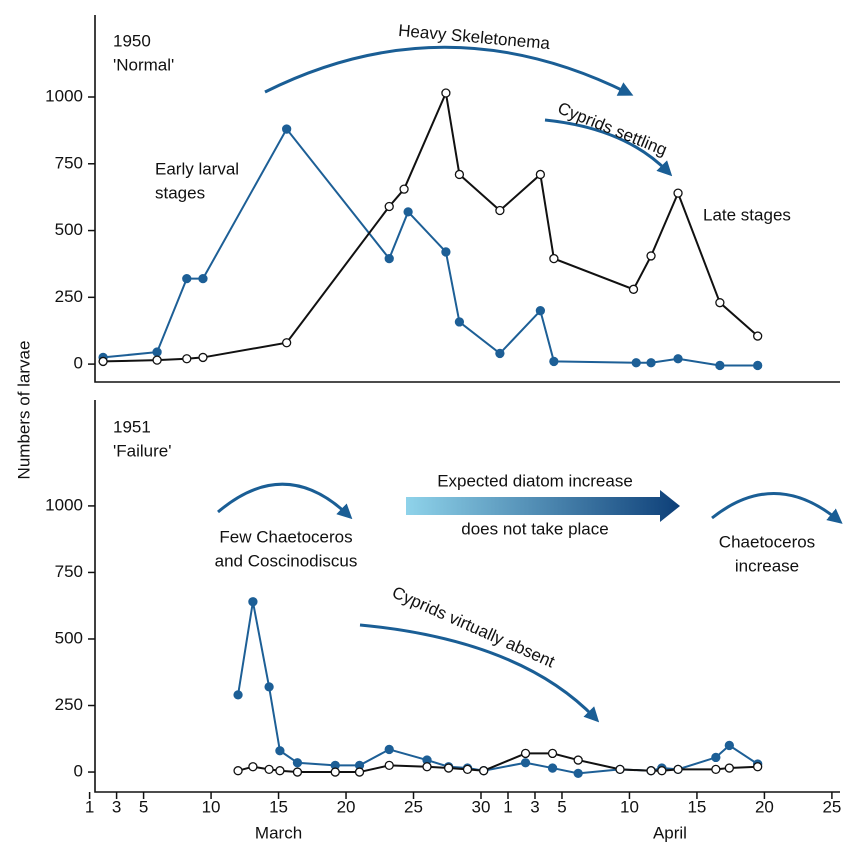 The width and height of the screenshot is (860, 845). I want to click on annotation: Cyprids virtually absent, so click(473, 627).